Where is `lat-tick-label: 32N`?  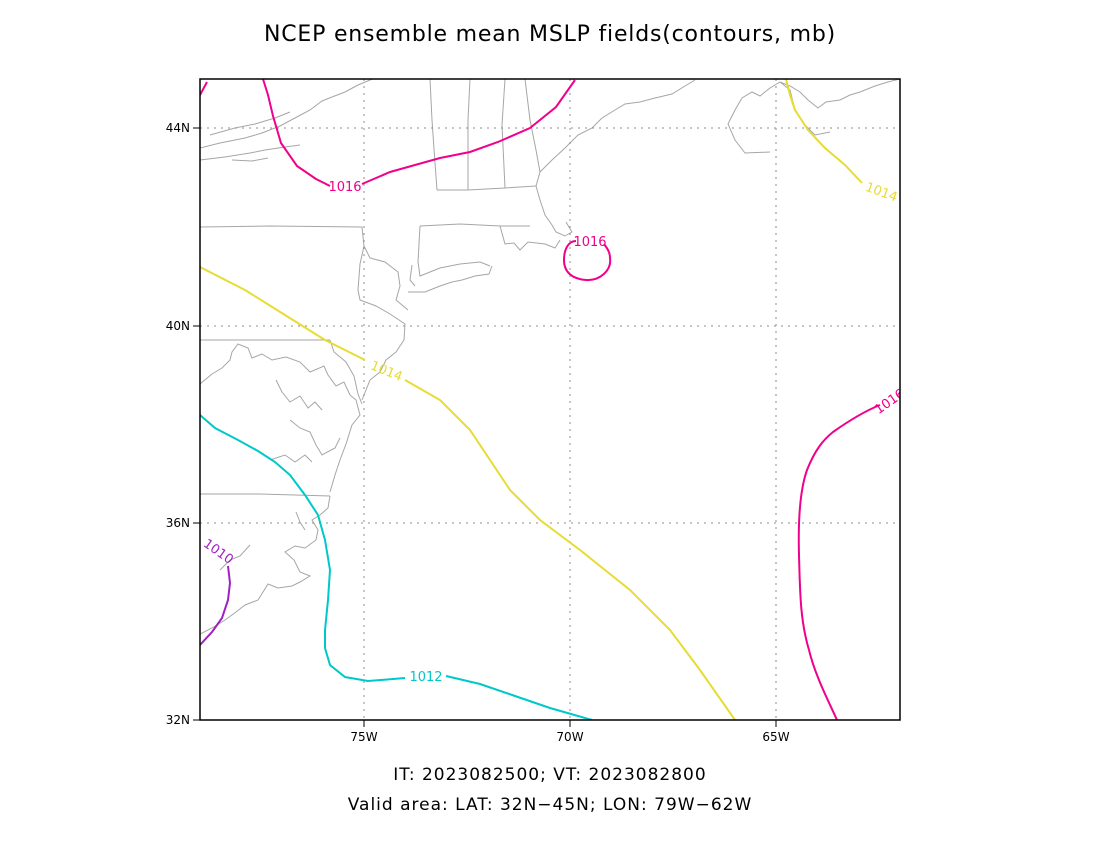
lat-tick-label: 32N is located at coordinates (178, 720).